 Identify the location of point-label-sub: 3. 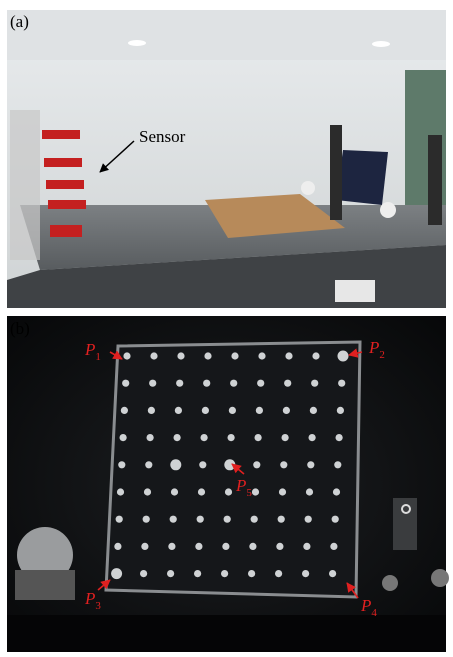
(98, 606).